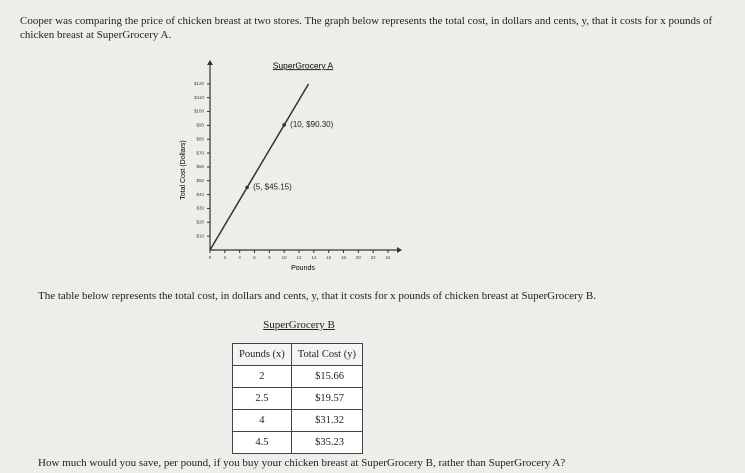 The image size is (745, 473). Describe the element at coordinates (200, 125) in the screenshot. I see `y-tick-label: $90` at that location.